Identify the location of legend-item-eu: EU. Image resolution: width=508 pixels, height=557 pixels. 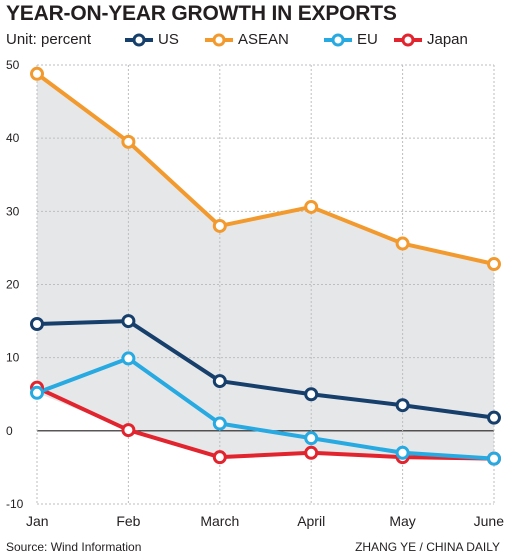
(350, 39).